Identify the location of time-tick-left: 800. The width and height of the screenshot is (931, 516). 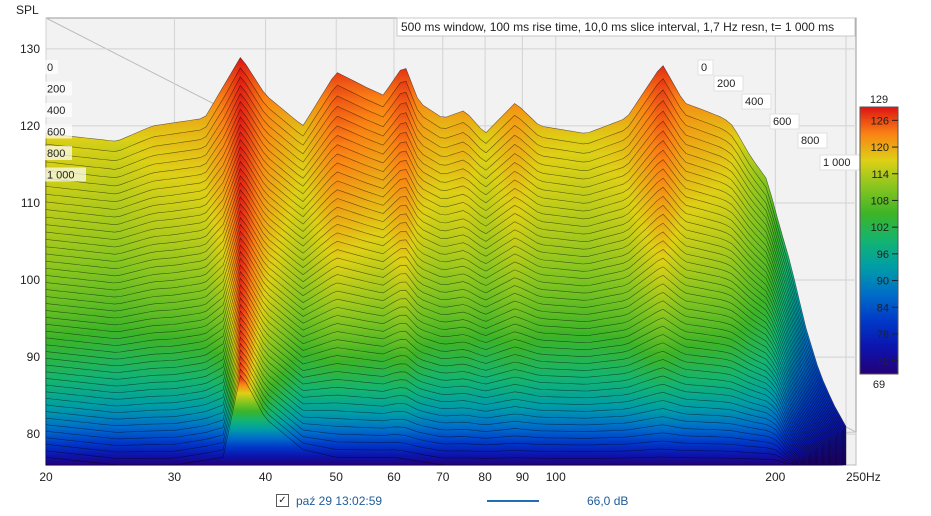
(56, 154).